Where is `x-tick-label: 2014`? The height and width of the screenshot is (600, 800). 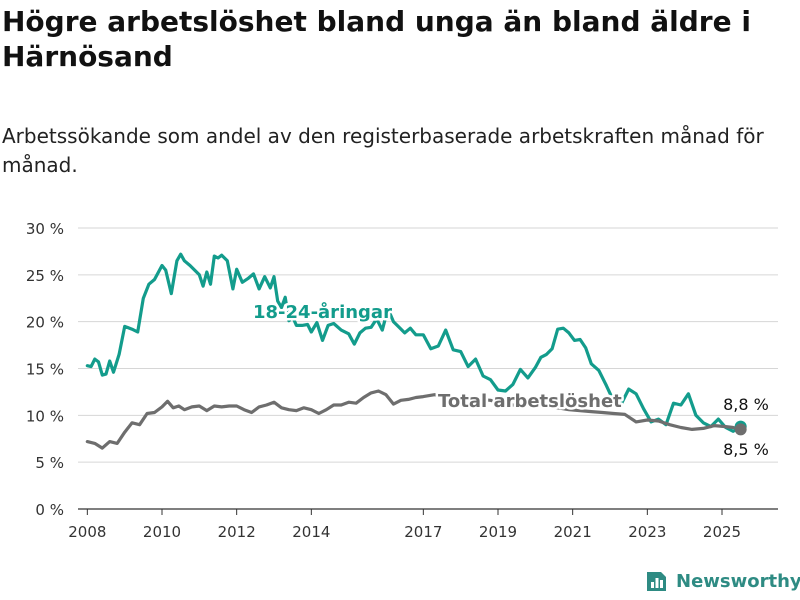 x-tick-label: 2014 is located at coordinates (311, 532).